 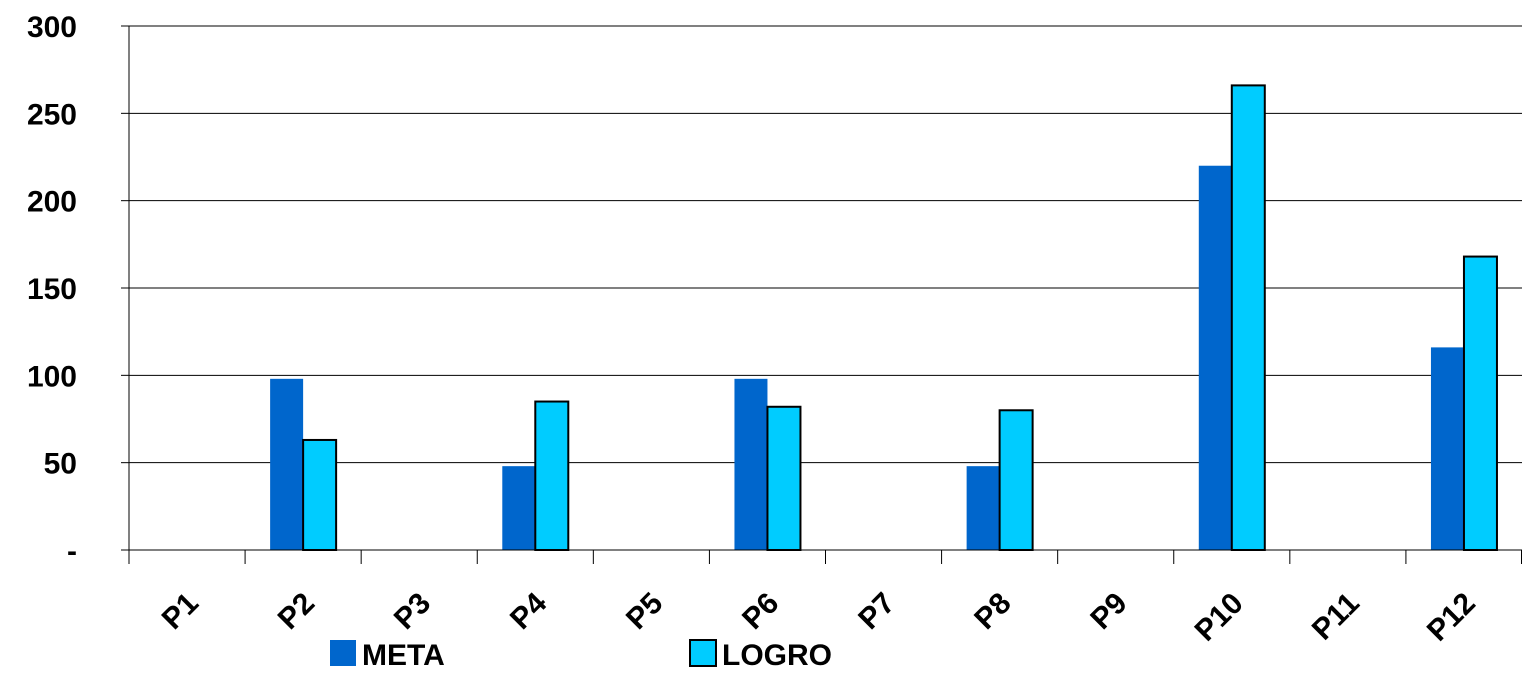 I want to click on y-tick-label: 200, so click(x=52, y=202).